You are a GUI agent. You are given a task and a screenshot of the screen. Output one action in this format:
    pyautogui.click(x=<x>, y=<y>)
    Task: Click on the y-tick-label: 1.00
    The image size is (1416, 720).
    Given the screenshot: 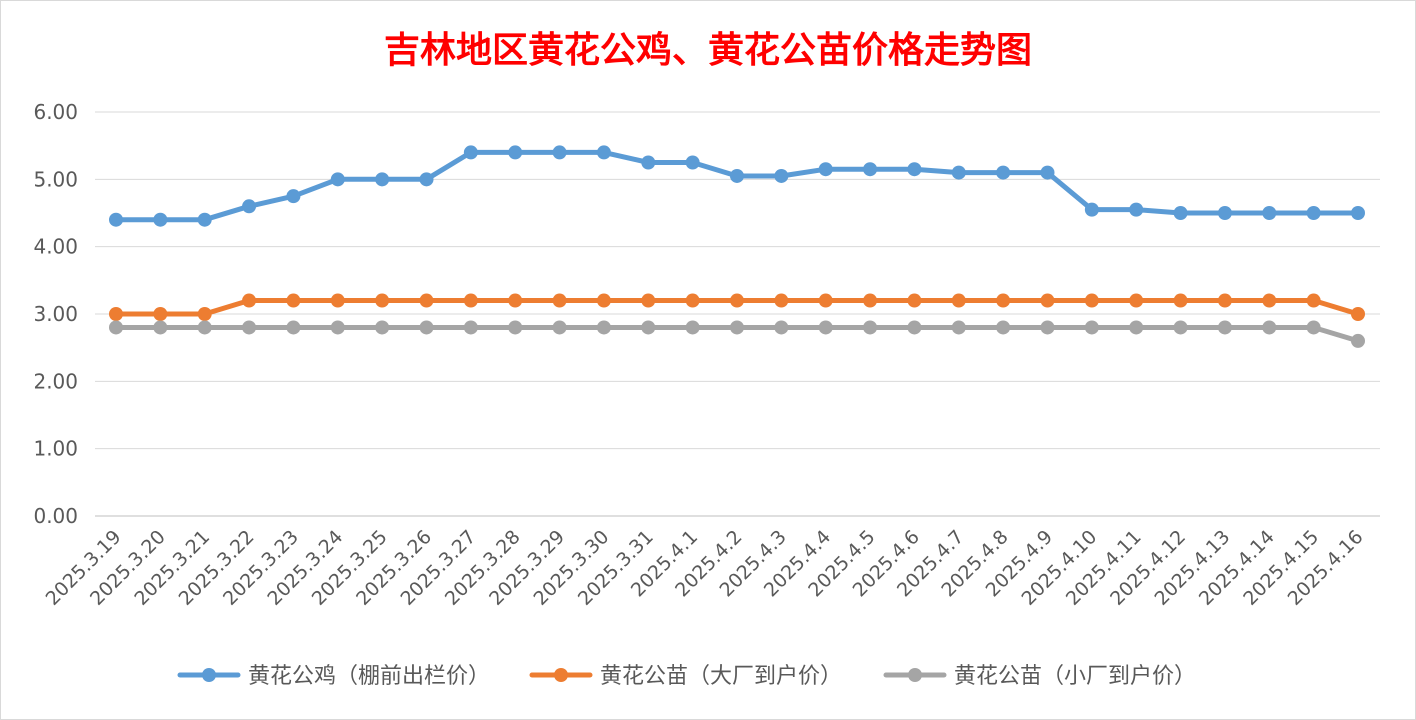 What is the action you would take?
    pyautogui.click(x=55, y=449)
    